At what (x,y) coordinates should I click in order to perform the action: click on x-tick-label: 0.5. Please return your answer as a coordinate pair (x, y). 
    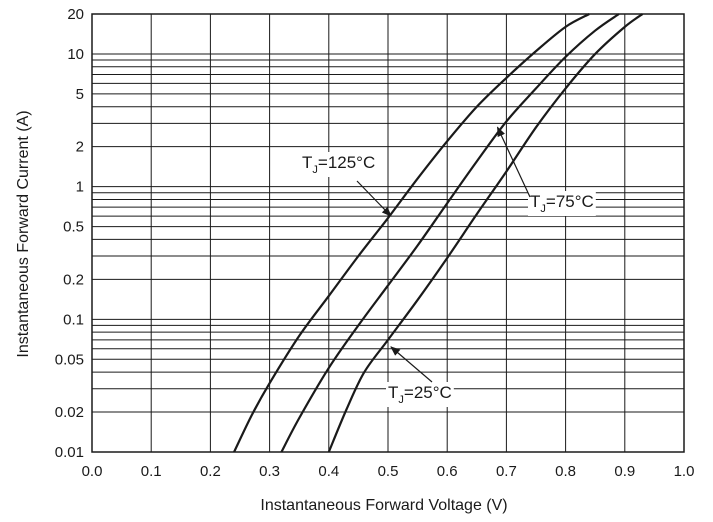
    Looking at the image, I should click on (388, 471).